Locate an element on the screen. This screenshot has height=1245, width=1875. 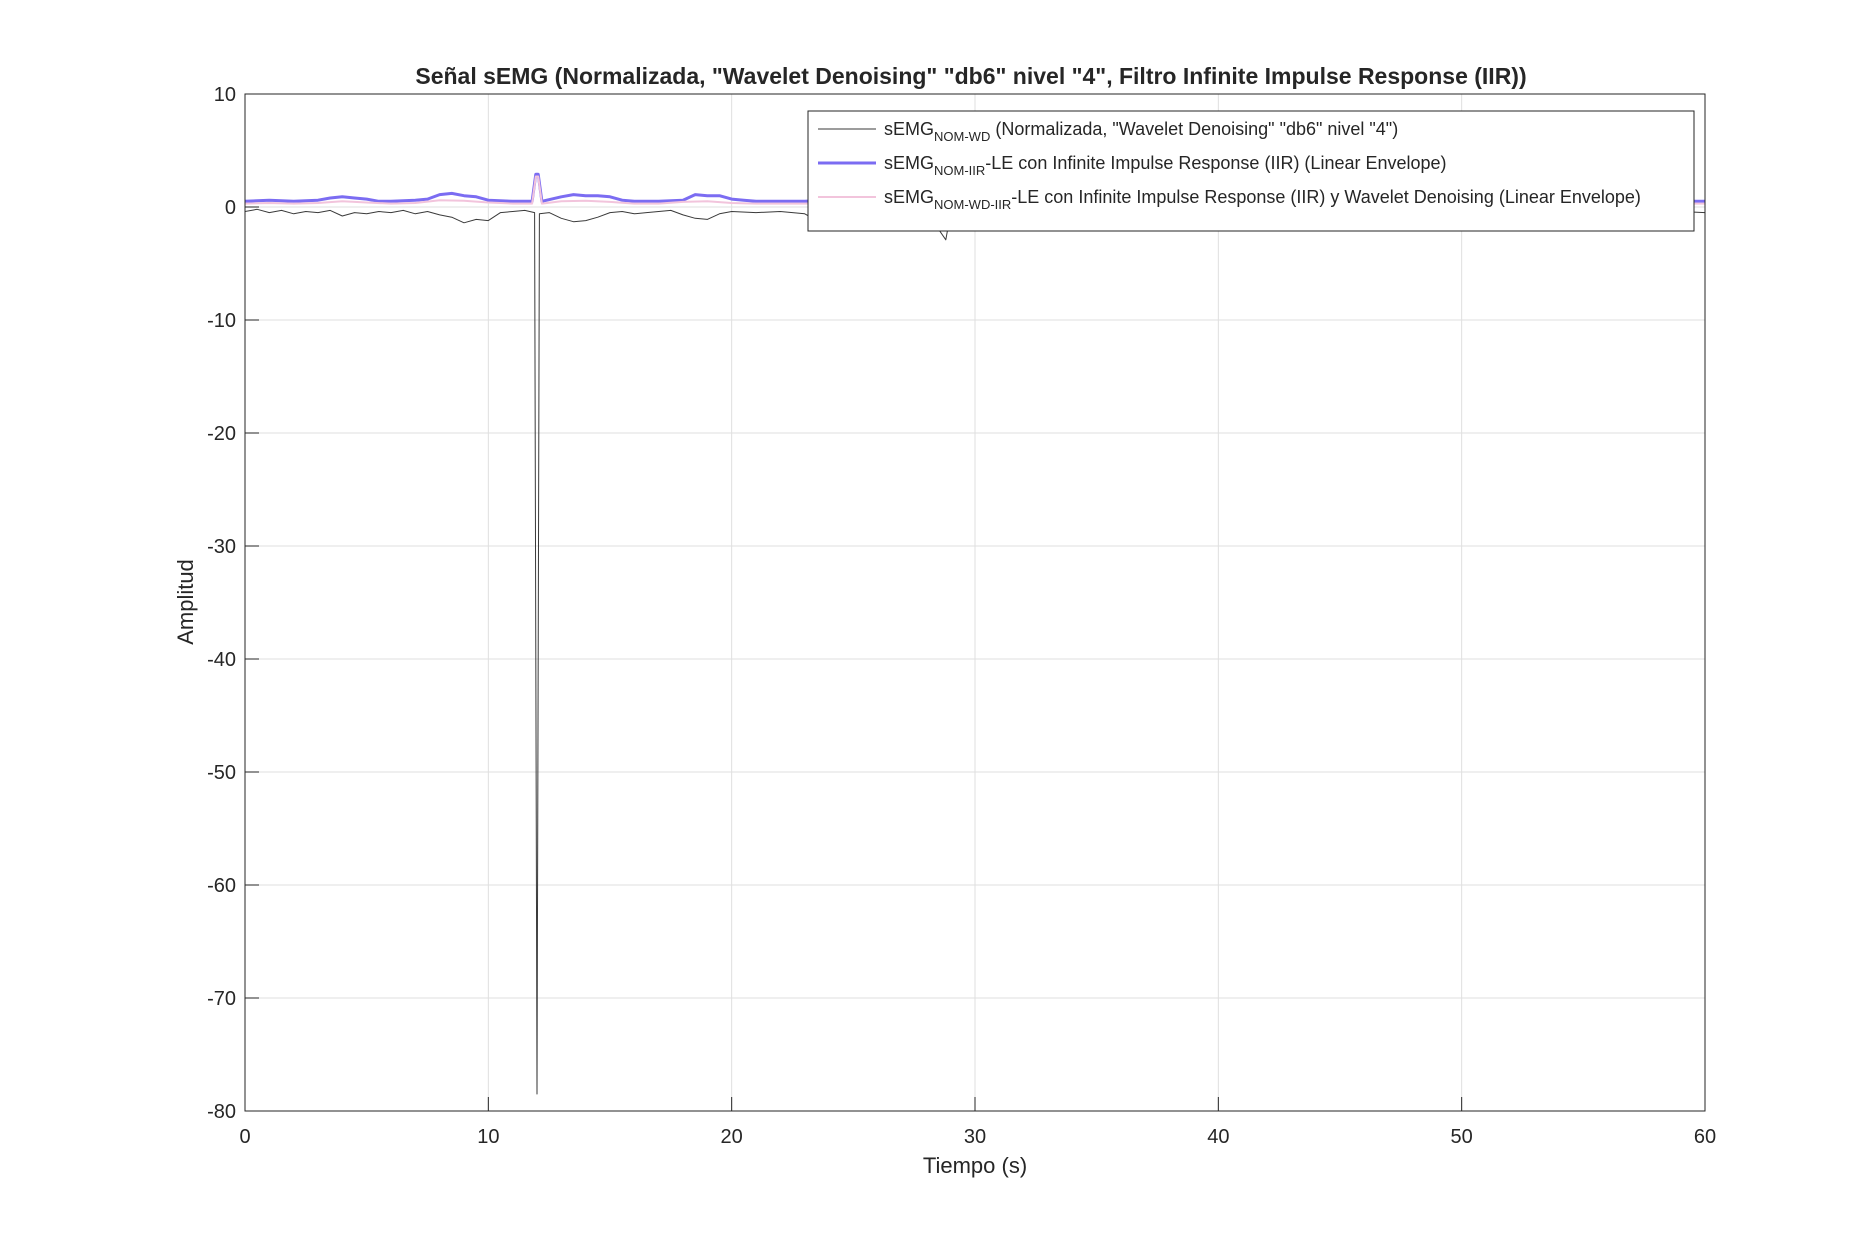
y-tick-label: -10 is located at coordinates (221, 321).